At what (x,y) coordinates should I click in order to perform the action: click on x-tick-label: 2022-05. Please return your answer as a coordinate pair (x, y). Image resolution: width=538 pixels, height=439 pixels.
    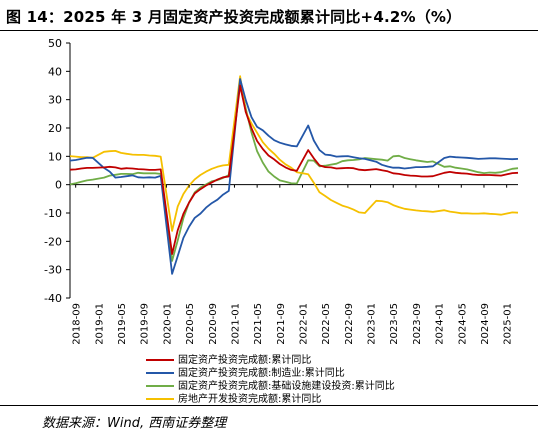
    Looking at the image, I should click on (326, 324).